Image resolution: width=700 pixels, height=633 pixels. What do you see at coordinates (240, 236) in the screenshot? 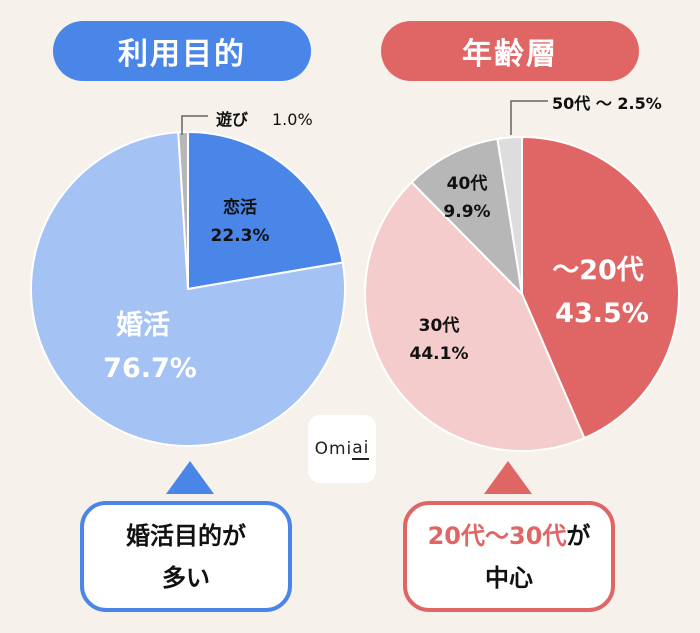
I see `slice-value-koikatsu: 22.3%` at bounding box center [240, 236].